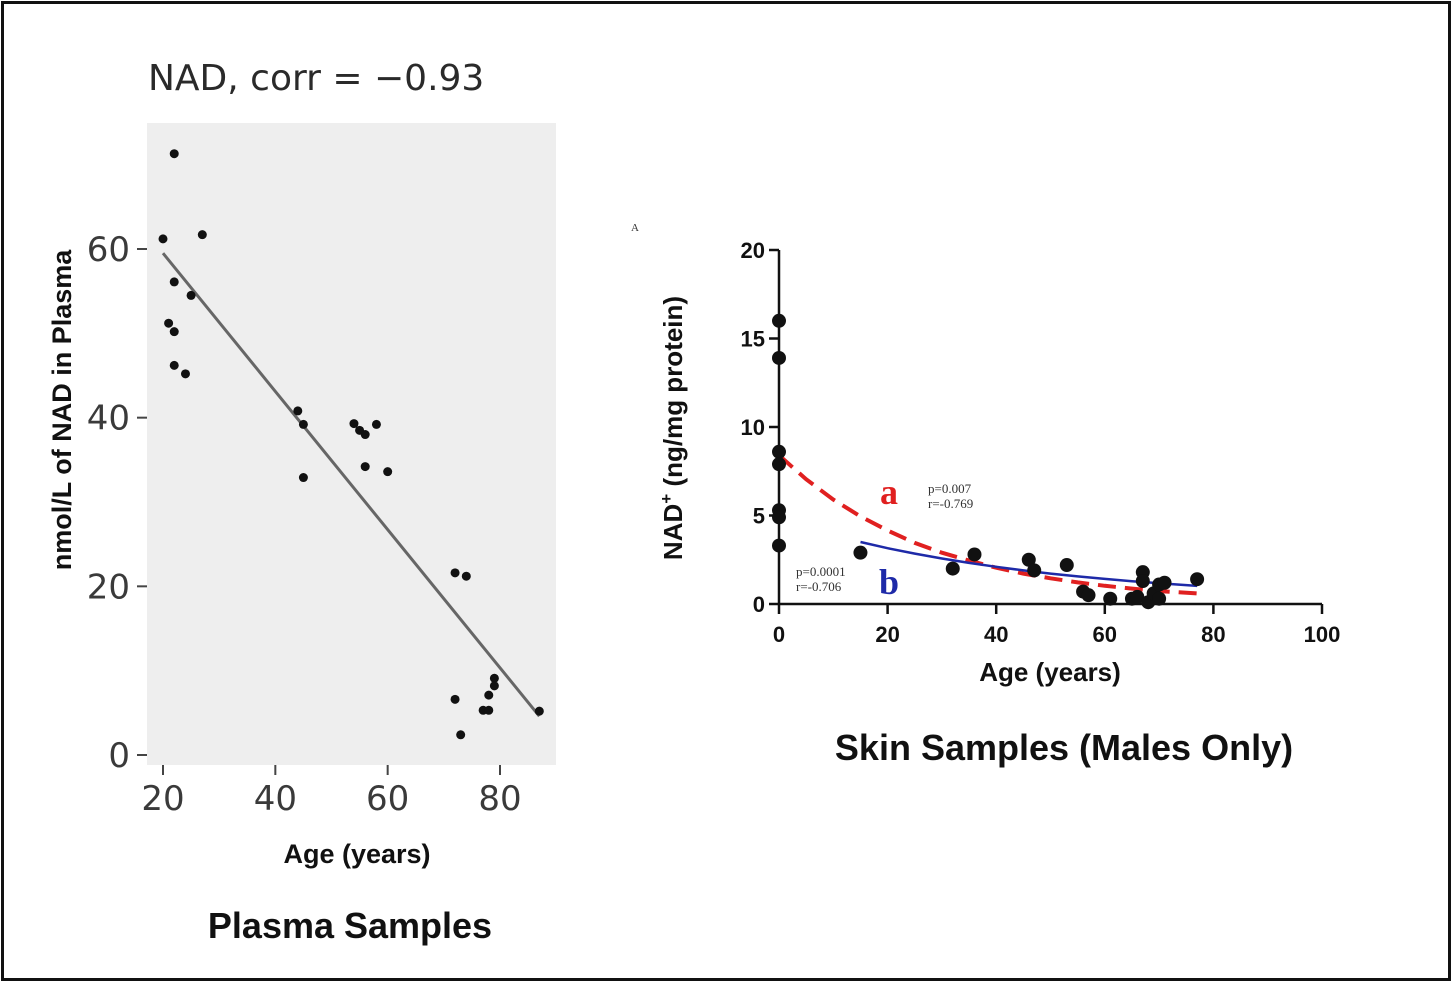  Describe the element at coordinates (1064, 747) in the screenshot. I see `skin-caption: Skin Samples (Males Only)` at that location.